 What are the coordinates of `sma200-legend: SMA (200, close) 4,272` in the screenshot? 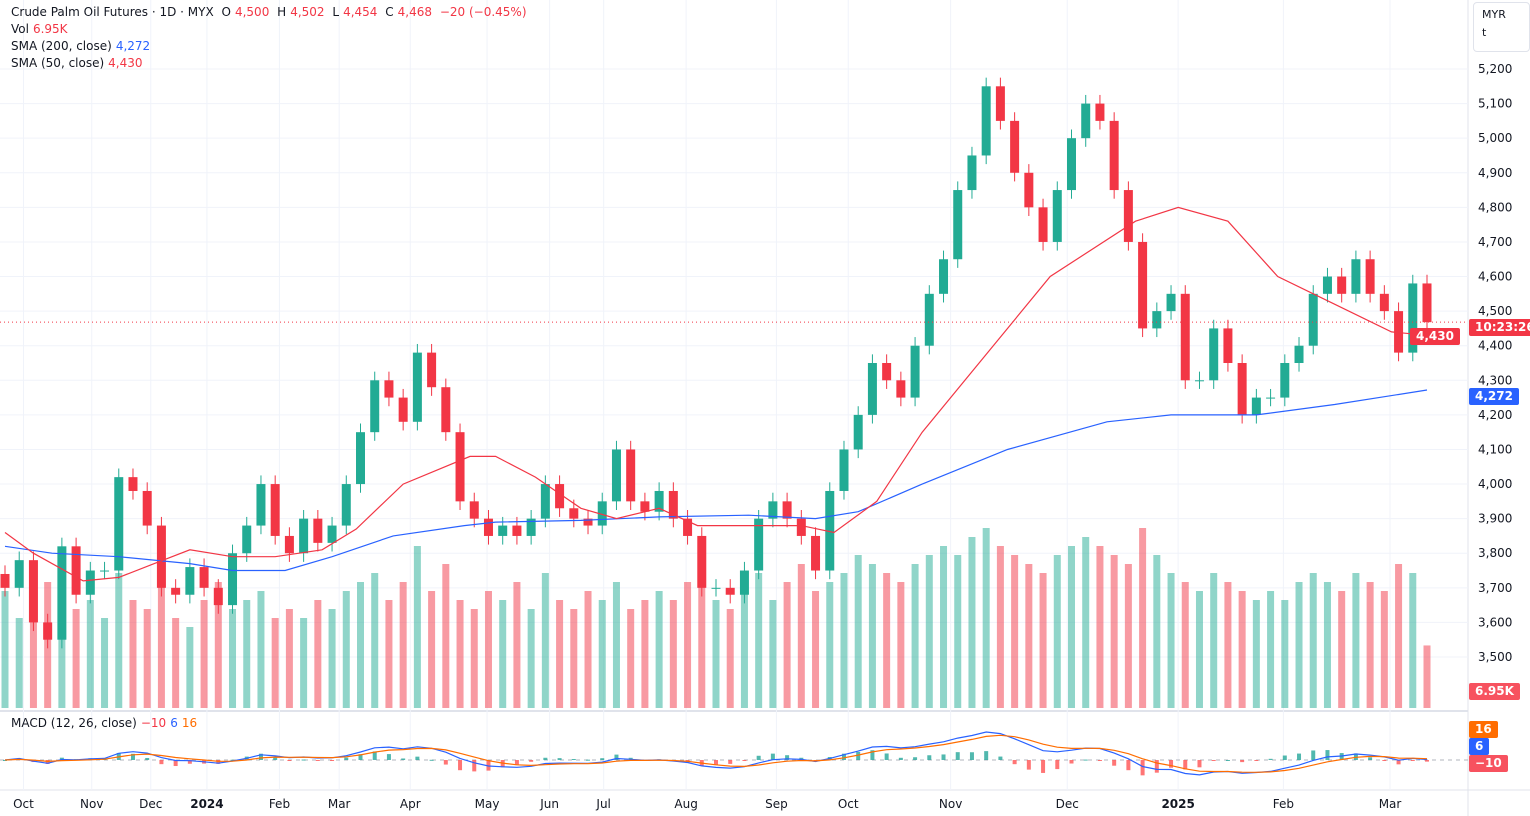 It's located at (81, 46).